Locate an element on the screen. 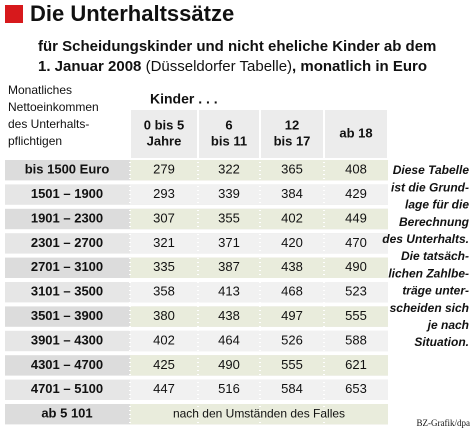 The height and width of the screenshot is (432, 474). cell: 621 is located at coordinates (356, 364).